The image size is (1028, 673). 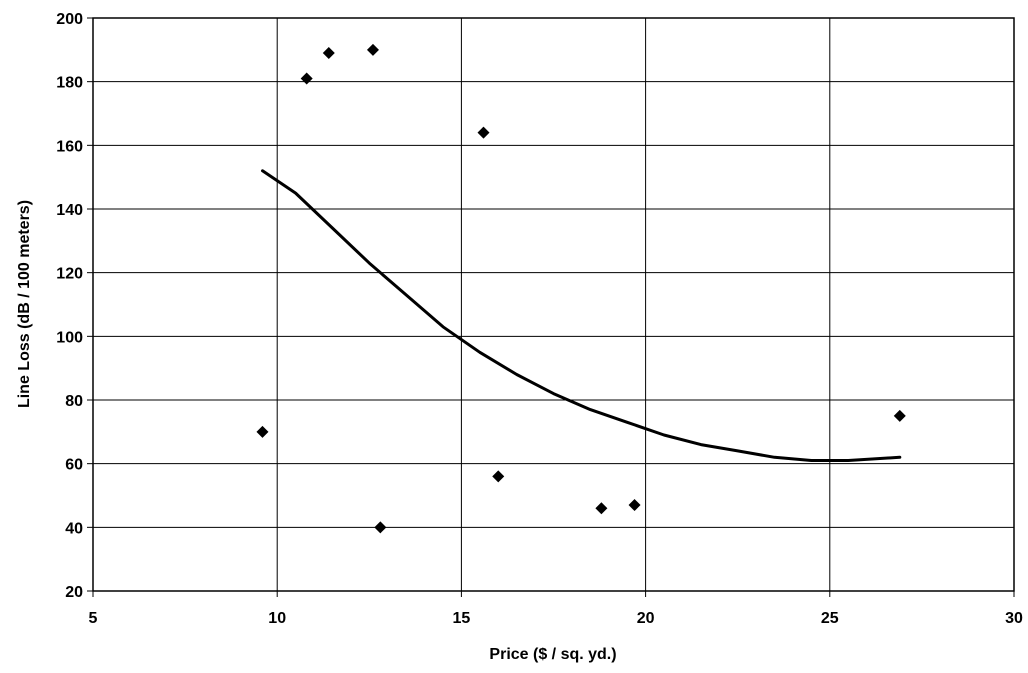 I want to click on x-tick-label: 15, so click(x=462, y=618).